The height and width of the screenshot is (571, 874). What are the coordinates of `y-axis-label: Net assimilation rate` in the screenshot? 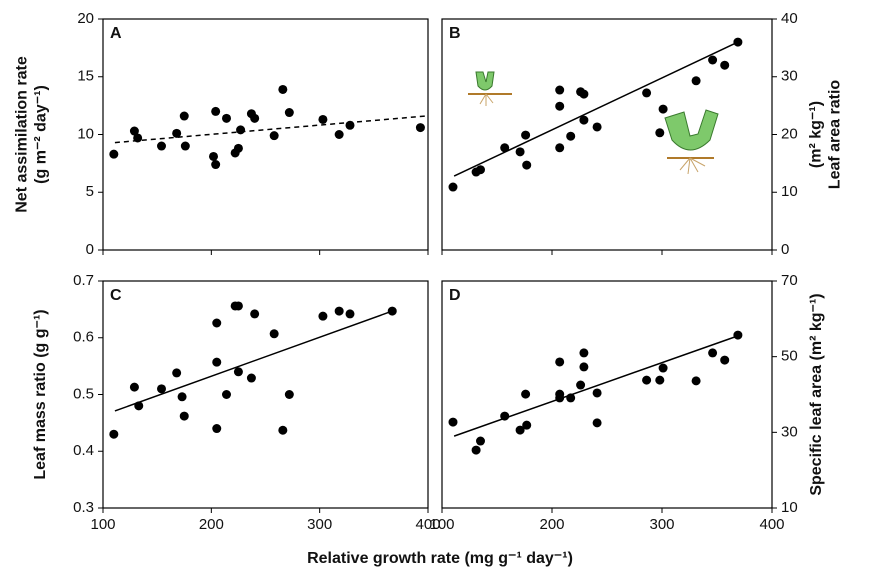 It's located at (22, 134).